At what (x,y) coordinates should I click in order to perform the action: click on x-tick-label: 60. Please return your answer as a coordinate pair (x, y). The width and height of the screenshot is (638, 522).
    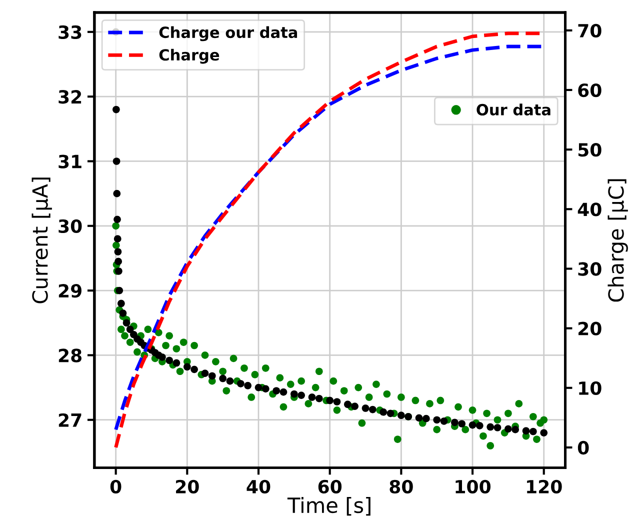
    Looking at the image, I should click on (330, 487).